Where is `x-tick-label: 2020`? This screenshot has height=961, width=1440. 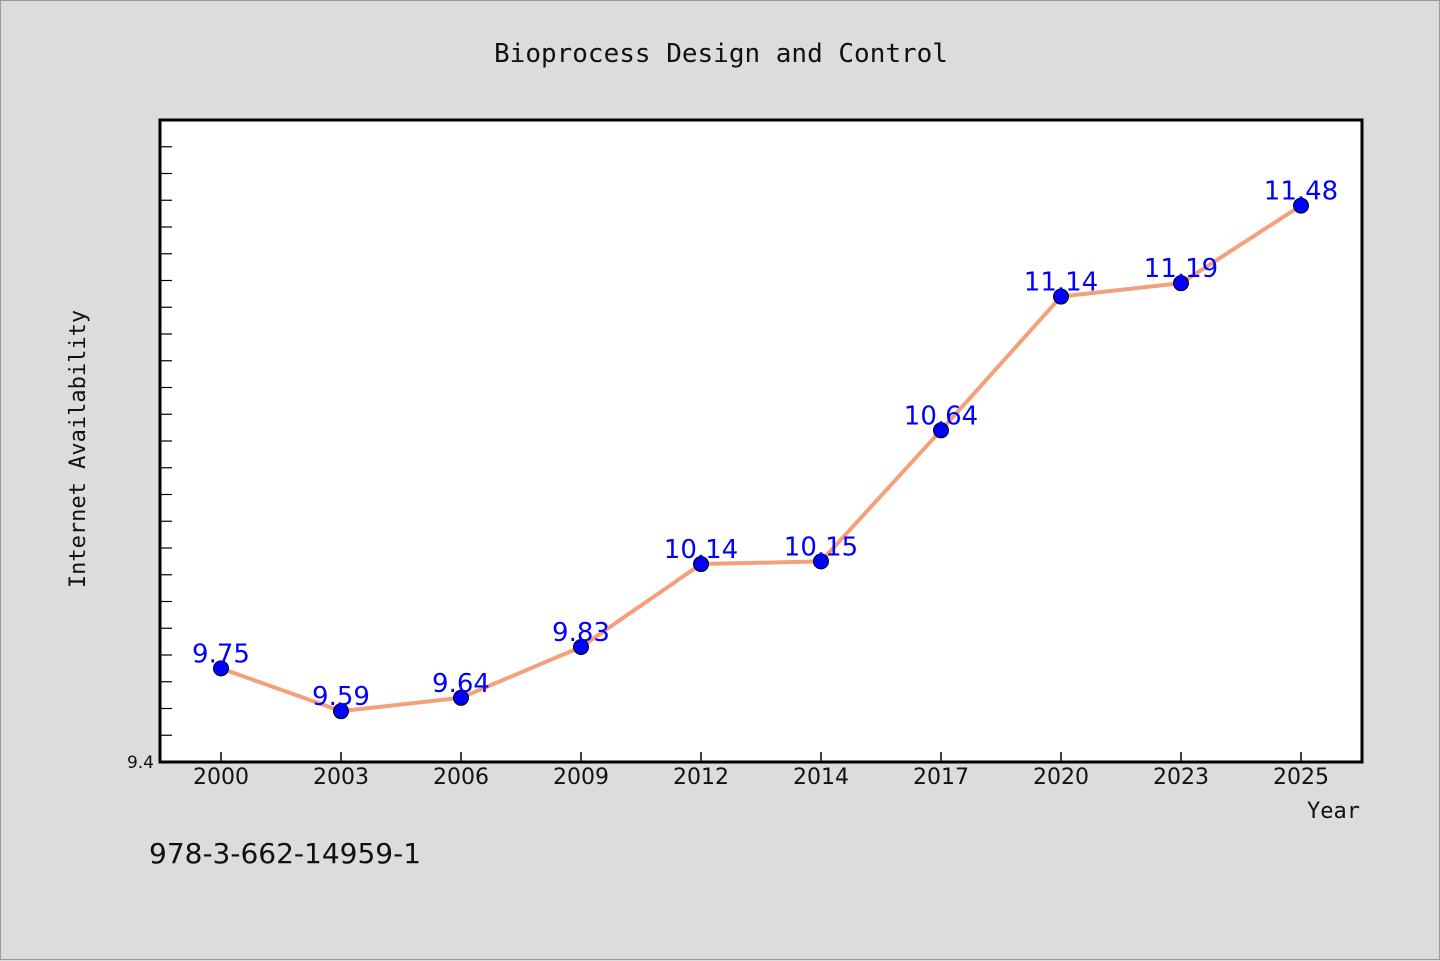 x-tick-label: 2020 is located at coordinates (1061, 777).